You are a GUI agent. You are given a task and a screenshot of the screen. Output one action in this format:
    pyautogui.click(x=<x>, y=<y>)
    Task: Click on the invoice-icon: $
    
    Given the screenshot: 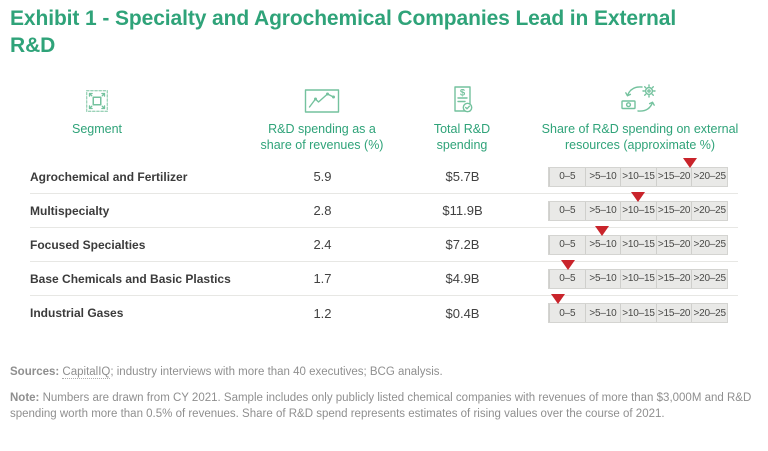 What is the action you would take?
    pyautogui.click(x=462, y=98)
    